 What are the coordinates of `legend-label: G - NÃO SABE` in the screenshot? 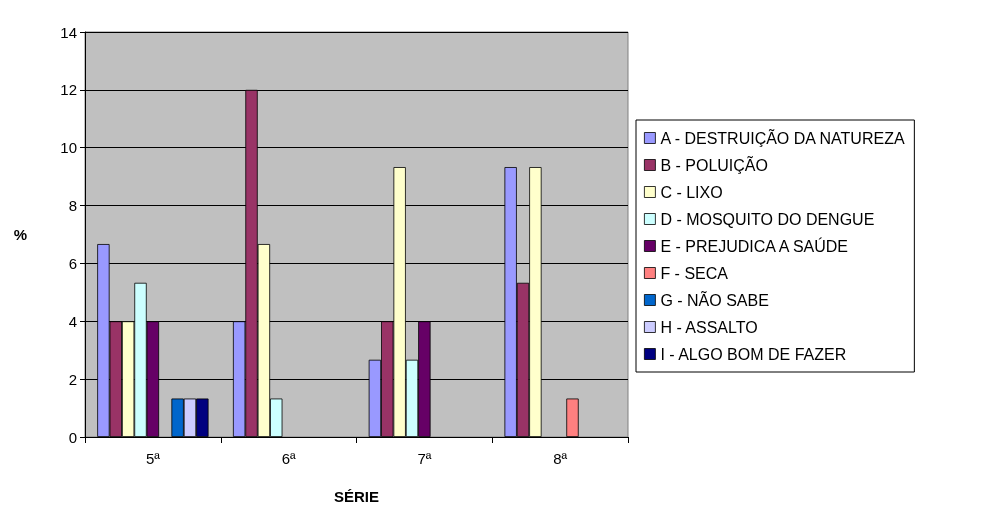 It's located at (714, 299).